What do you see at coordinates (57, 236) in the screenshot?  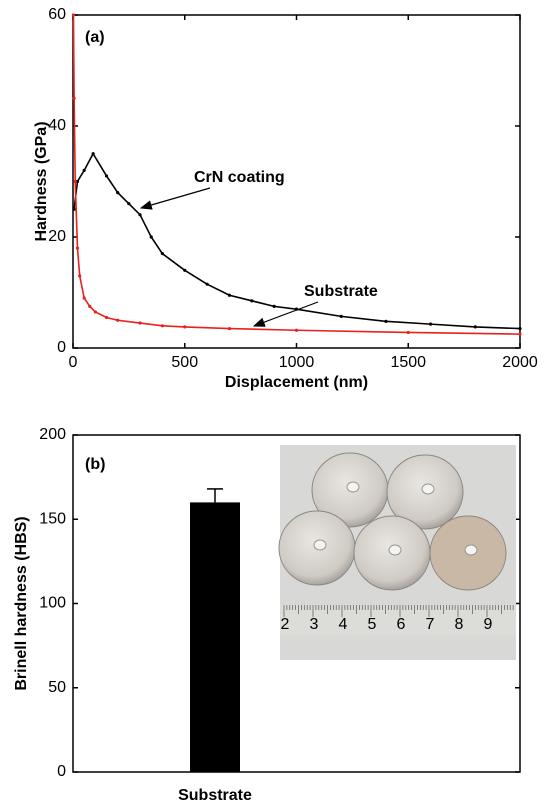 I see `y-tick-label: 20` at bounding box center [57, 236].